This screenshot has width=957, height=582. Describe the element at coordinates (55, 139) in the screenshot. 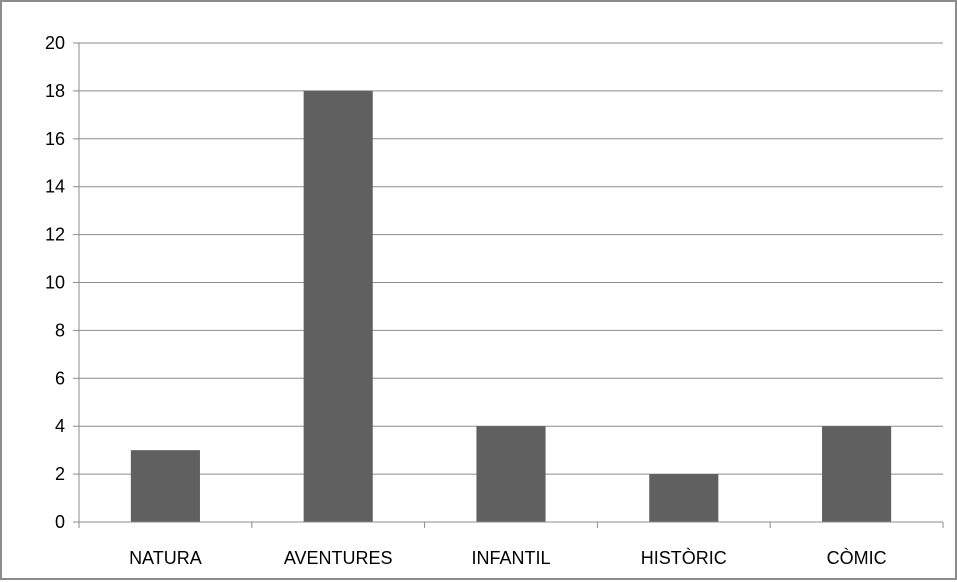

I see `y-tick-label: 16` at that location.